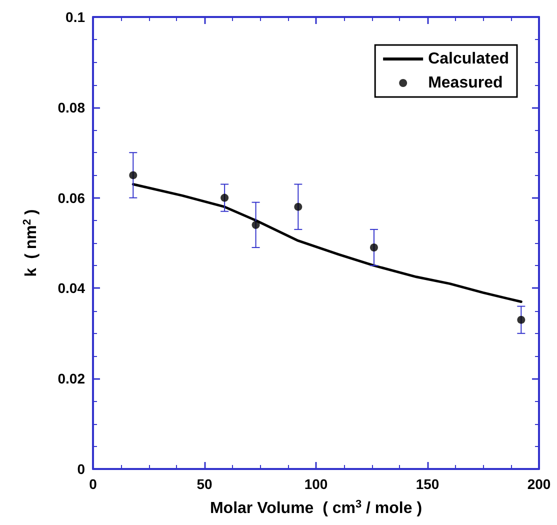  Describe the element at coordinates (428, 484) in the screenshot. I see `x-tick-label: 150` at that location.